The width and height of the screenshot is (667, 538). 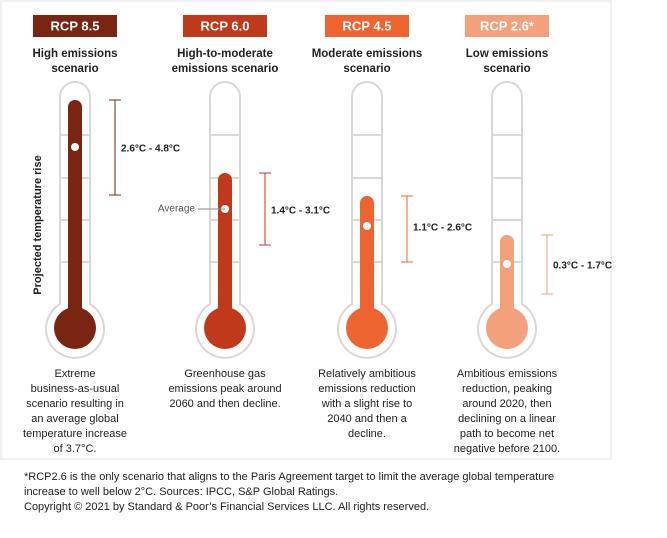 What do you see at coordinates (507, 434) in the screenshot?
I see `scenario-description: path to become net` at bounding box center [507, 434].